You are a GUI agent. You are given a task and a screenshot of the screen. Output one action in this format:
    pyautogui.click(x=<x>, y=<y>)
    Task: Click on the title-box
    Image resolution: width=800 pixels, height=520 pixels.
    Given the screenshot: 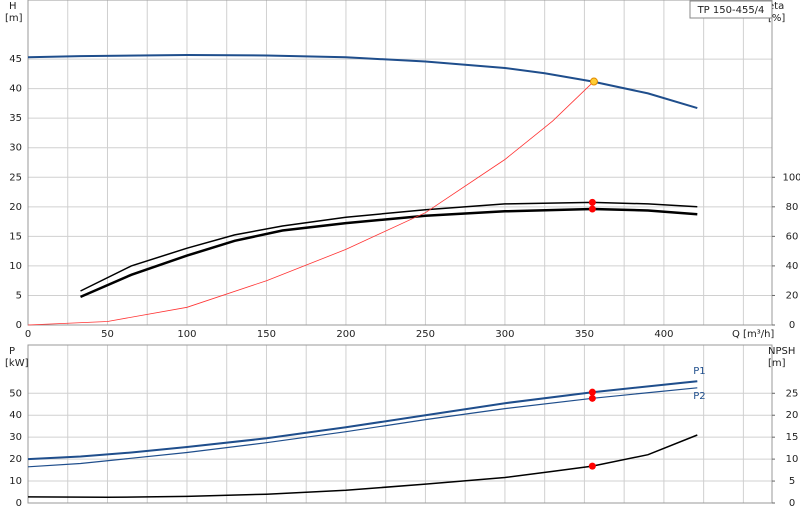 What is the action you would take?
    pyautogui.click(x=731, y=9)
    